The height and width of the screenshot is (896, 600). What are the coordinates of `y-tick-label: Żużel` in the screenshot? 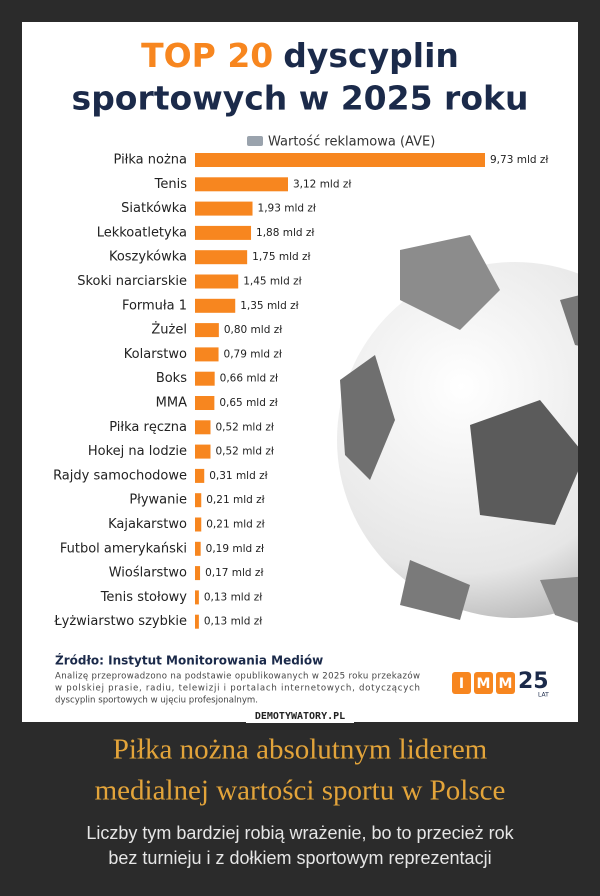 It's located at (169, 330).